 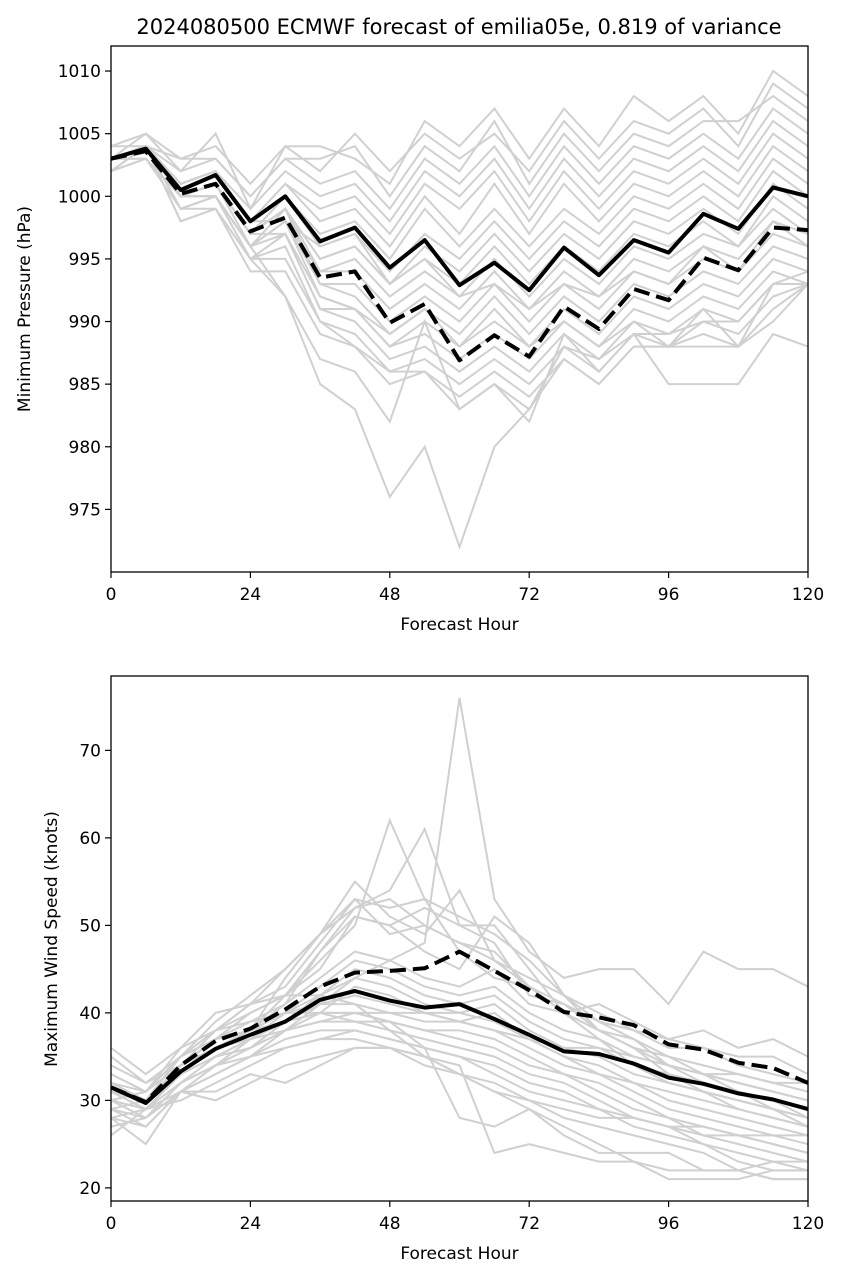 What do you see at coordinates (85, 448) in the screenshot?
I see `pressure-y-tick-label-980: 980` at bounding box center [85, 448].